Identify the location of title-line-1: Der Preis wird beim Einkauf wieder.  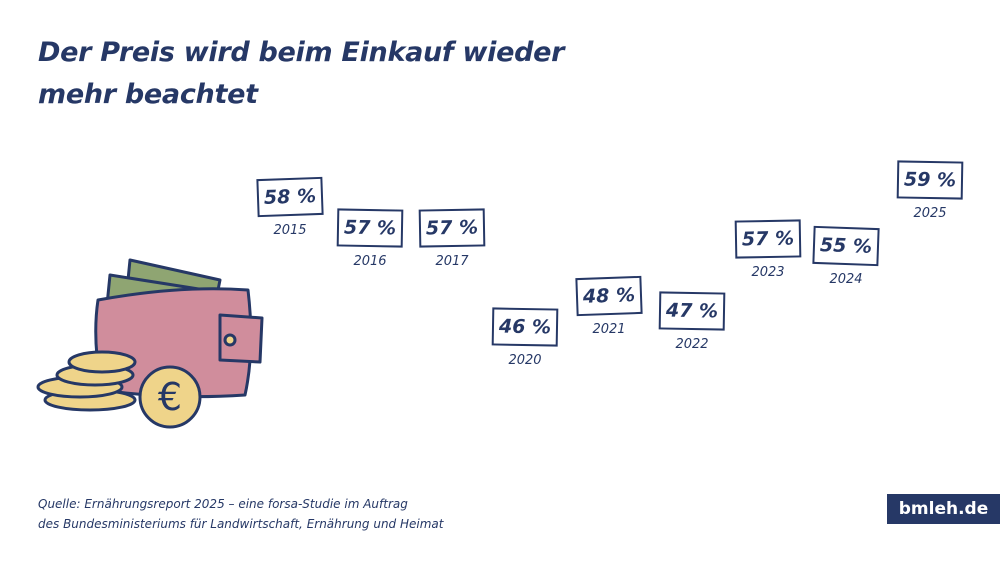
(301, 52).